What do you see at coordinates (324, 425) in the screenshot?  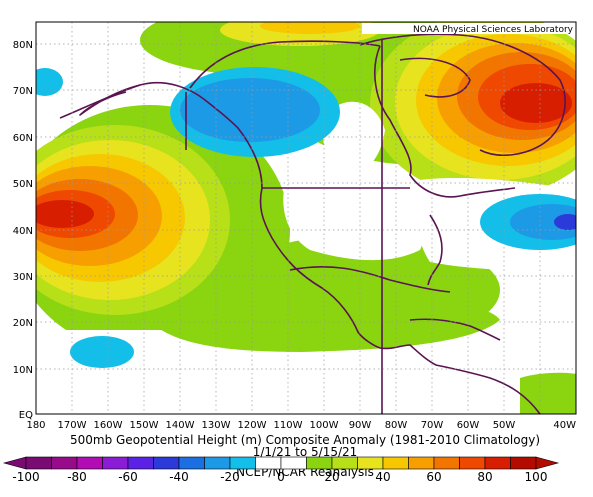 I see `lon-label: 100W` at bounding box center [324, 425].